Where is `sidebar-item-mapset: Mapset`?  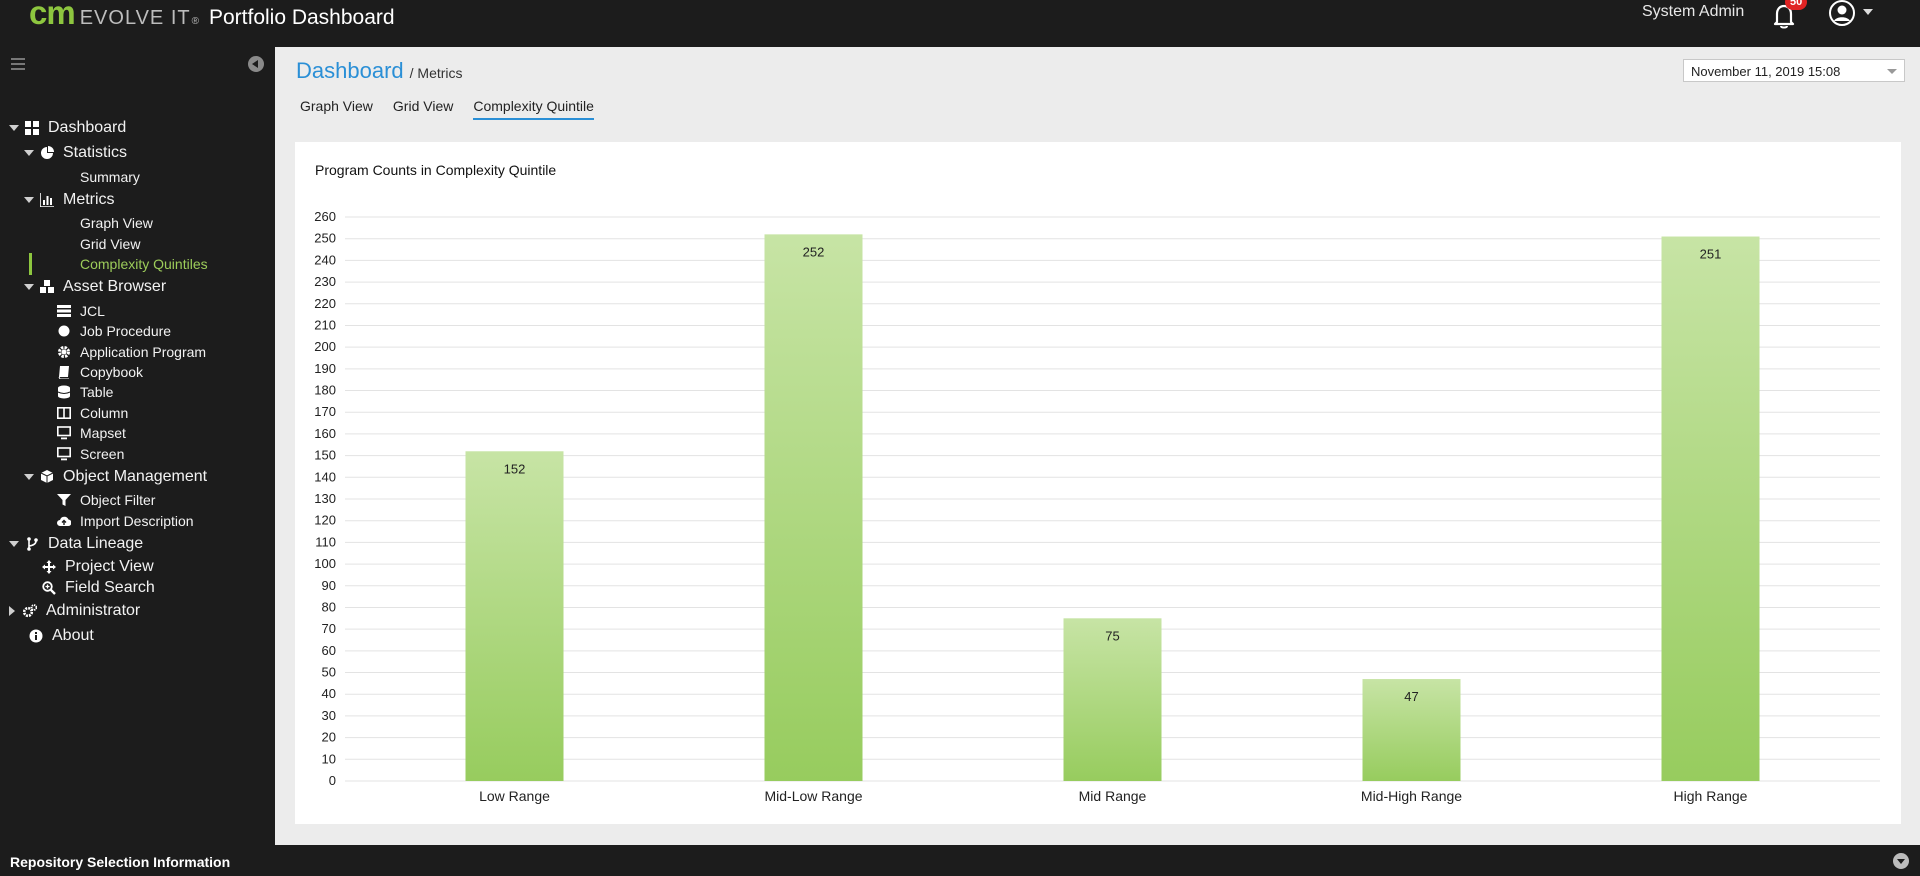
sidebar-item-mapset: Mapset is located at coordinates (91, 433).